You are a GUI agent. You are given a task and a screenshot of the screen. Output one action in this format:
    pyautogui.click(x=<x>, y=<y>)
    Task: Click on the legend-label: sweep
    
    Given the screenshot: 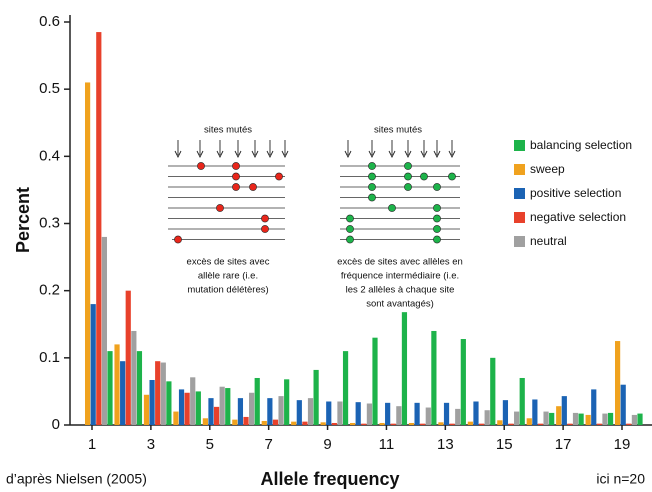 What is the action you would take?
    pyautogui.click(x=547, y=169)
    